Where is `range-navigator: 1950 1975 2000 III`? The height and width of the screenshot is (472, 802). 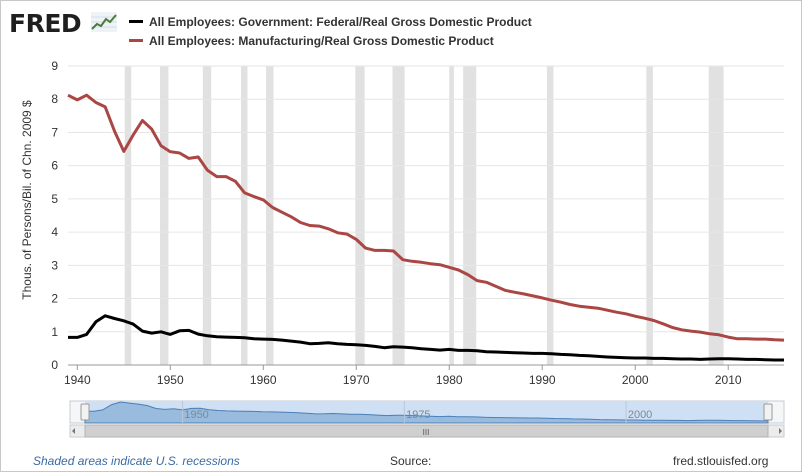
range-navigator: 1950 1975 2000 III is located at coordinates (427, 419).